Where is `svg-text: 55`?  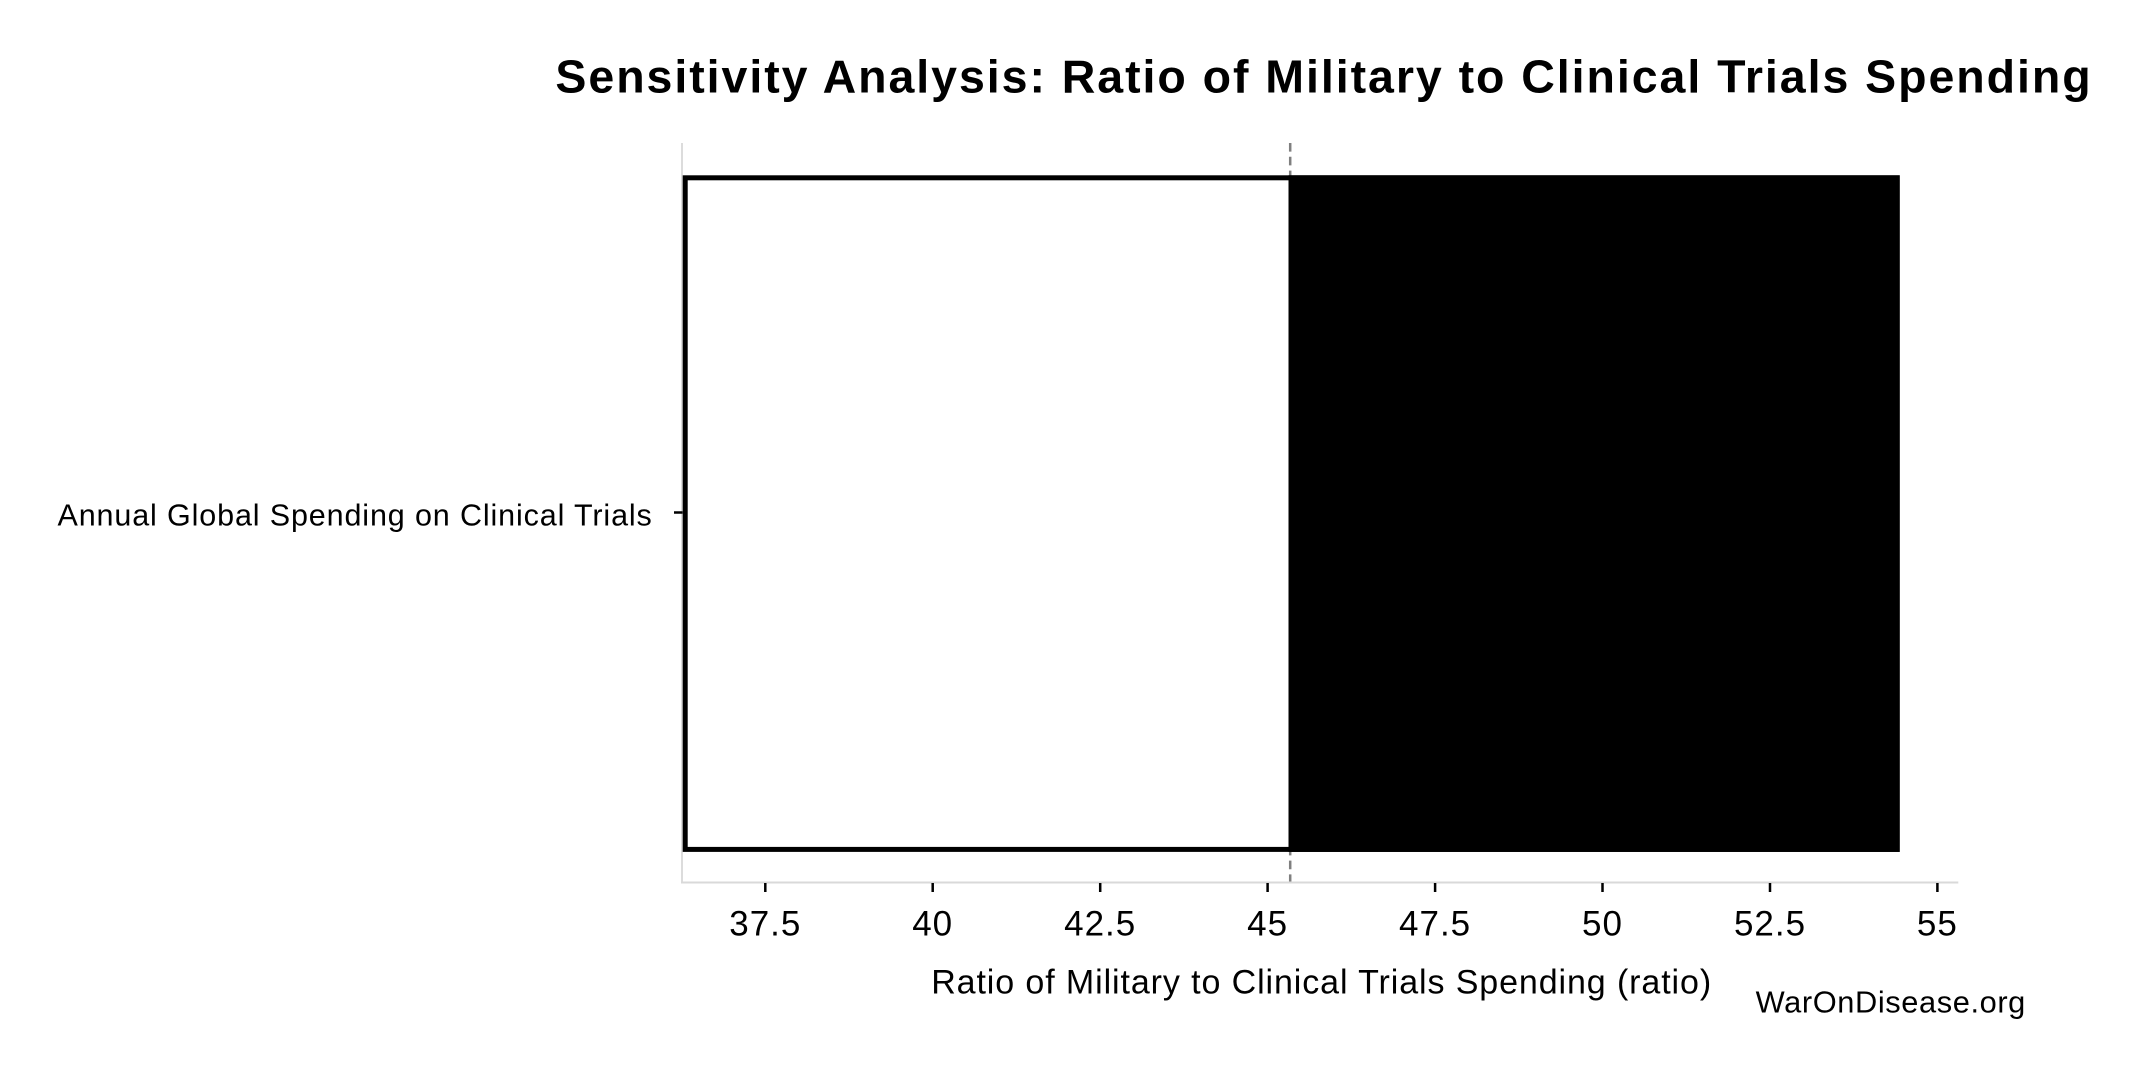
svg-text: 55 is located at coordinates (1937, 923).